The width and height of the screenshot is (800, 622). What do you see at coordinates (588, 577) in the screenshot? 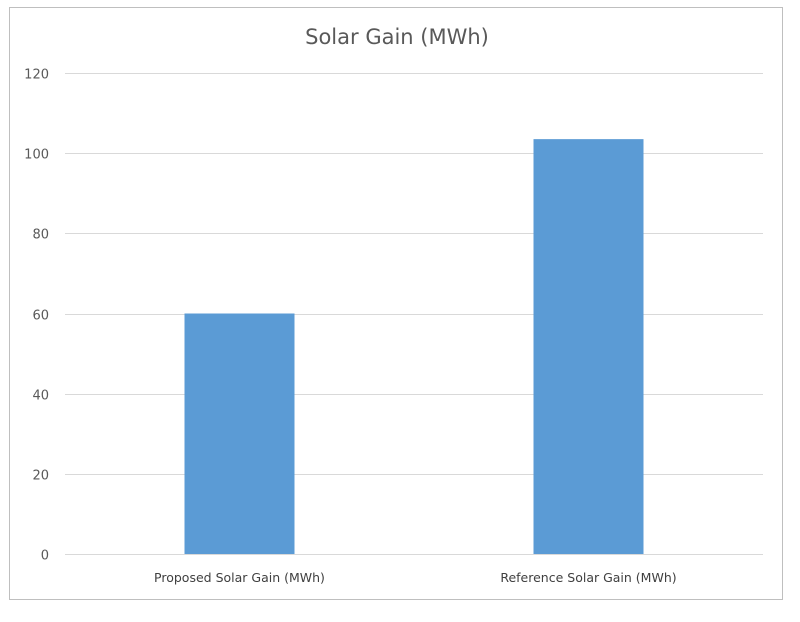
I see `x-category-label: Reference Solar Gain (MWh)` at bounding box center [588, 577].